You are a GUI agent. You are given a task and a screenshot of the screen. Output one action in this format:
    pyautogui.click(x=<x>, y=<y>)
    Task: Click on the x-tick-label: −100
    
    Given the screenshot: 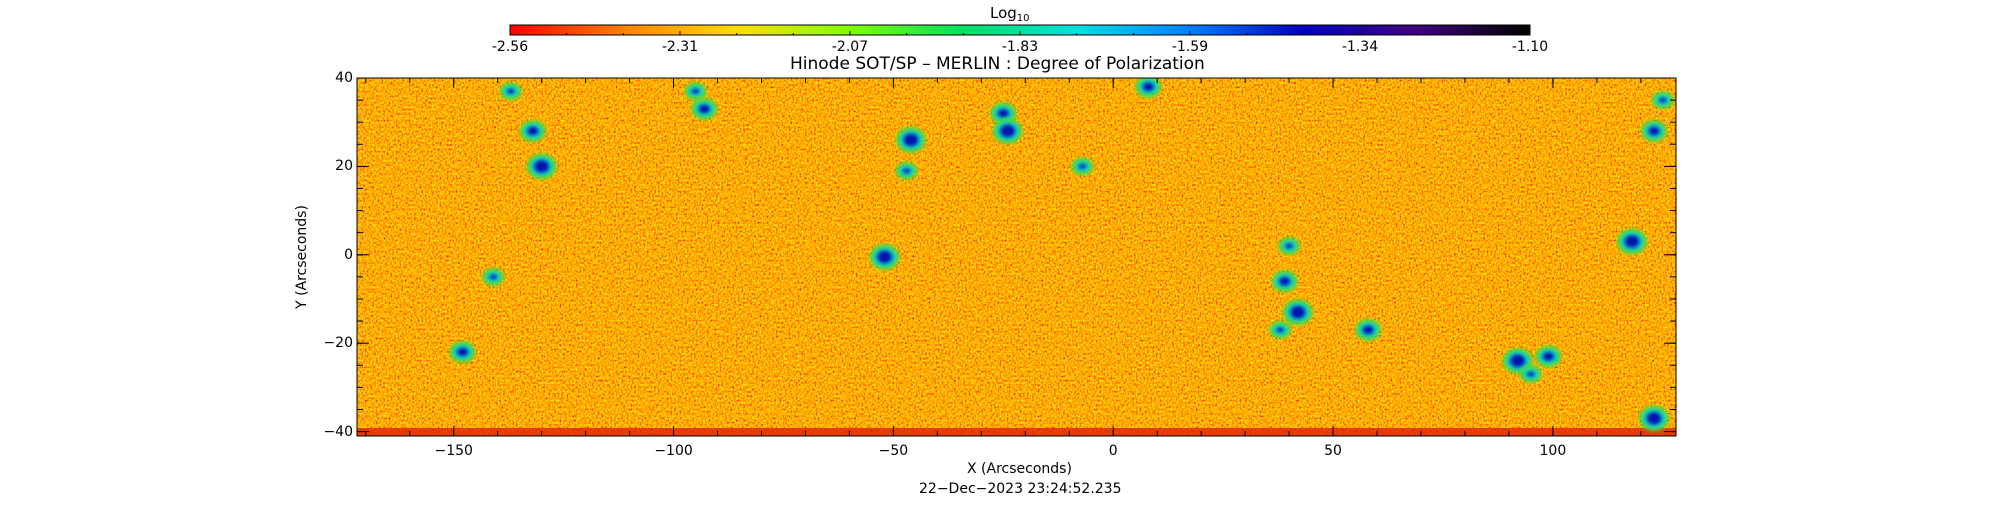 What is the action you would take?
    pyautogui.click(x=673, y=451)
    